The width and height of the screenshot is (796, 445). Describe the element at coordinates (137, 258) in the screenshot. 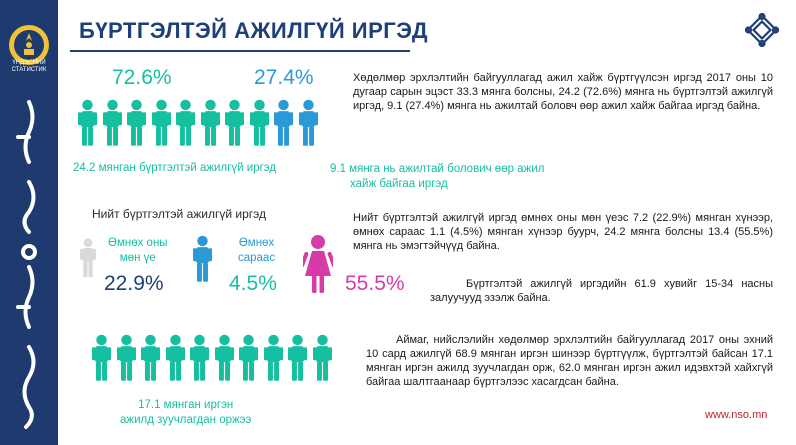

I see `same-period-label-line-2: мөн үе` at that location.